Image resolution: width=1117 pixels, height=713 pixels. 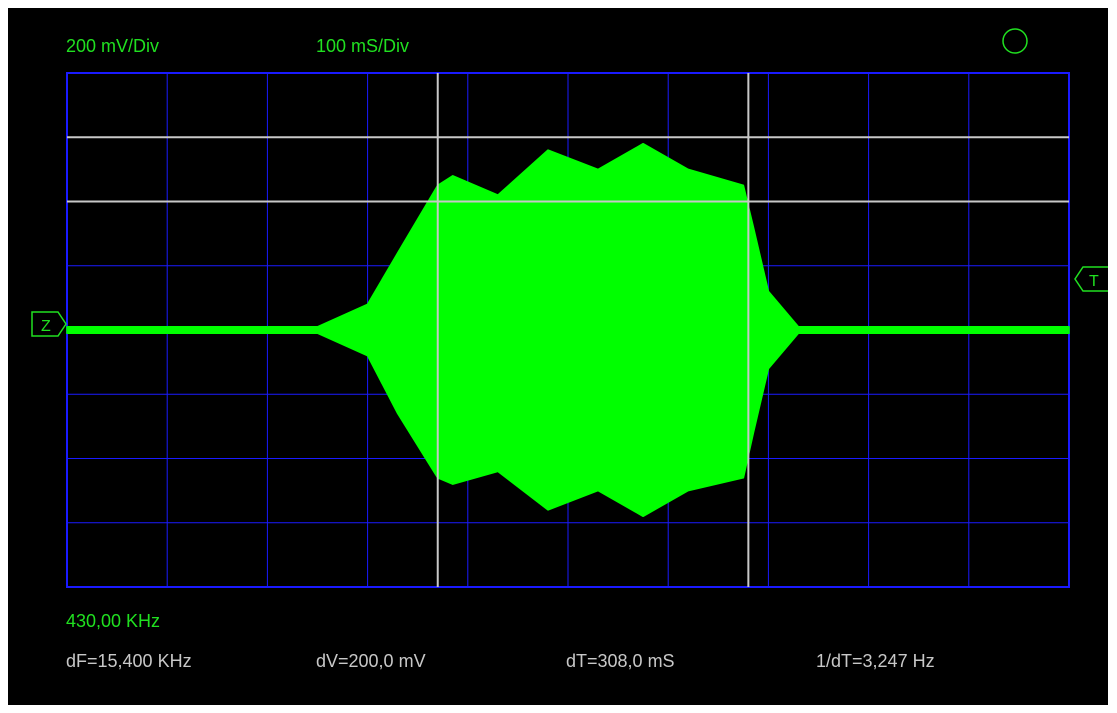 What do you see at coordinates (113, 46) in the screenshot?
I see `volts-per-div-label: 200 mV/Div` at bounding box center [113, 46].